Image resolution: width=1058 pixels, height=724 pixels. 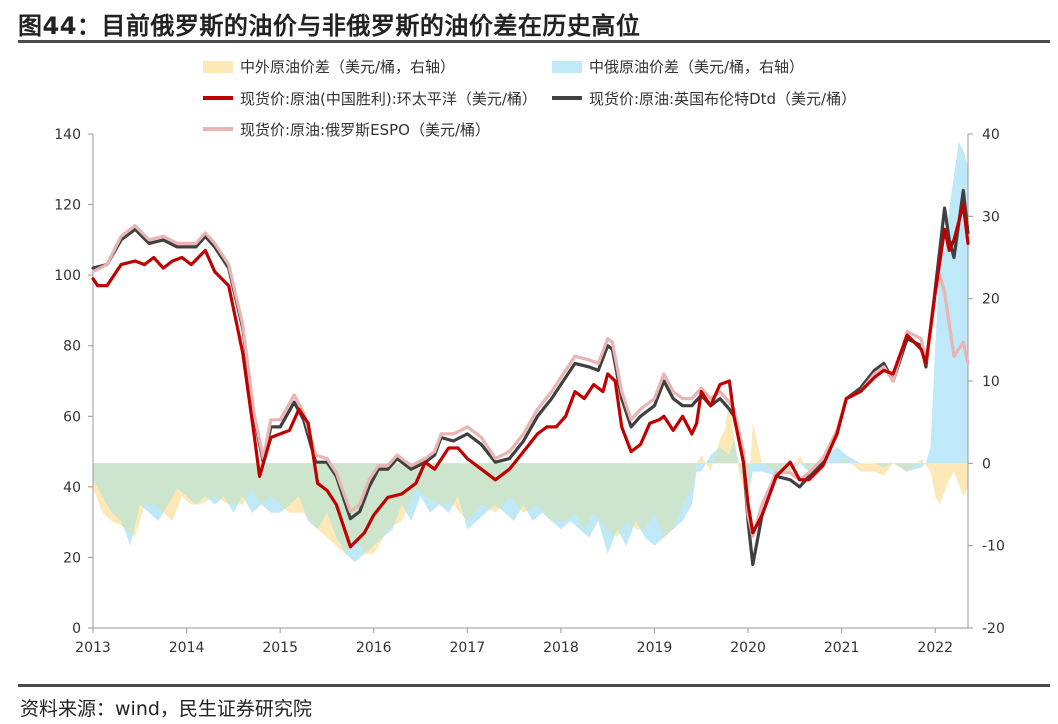 I want to click on x-tick-label: 2015, so click(x=280, y=648).